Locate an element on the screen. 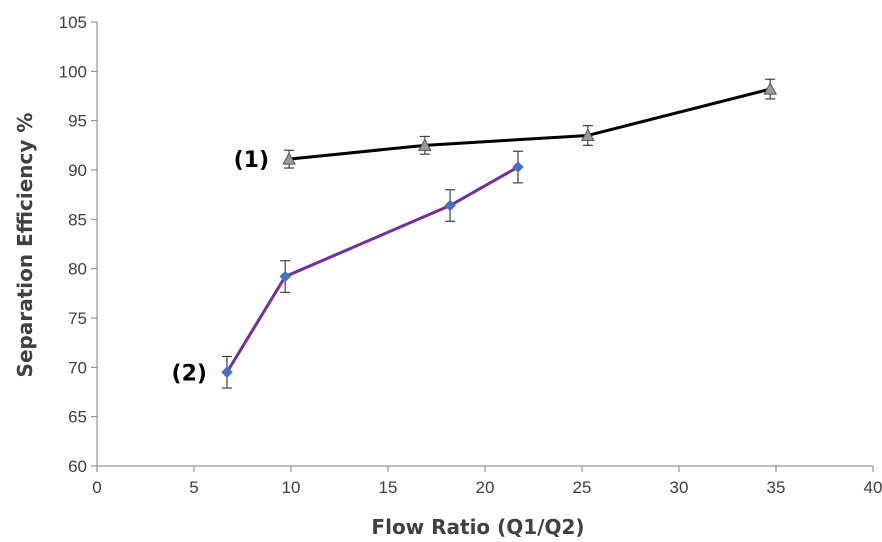 The height and width of the screenshot is (542, 882). y-tick-label: 85 is located at coordinates (77, 219).